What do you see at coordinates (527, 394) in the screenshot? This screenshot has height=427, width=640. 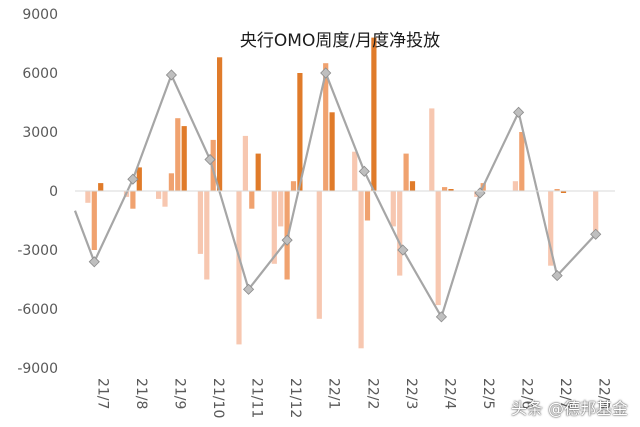 I see `x-tick-label: 22/6` at bounding box center [527, 394].